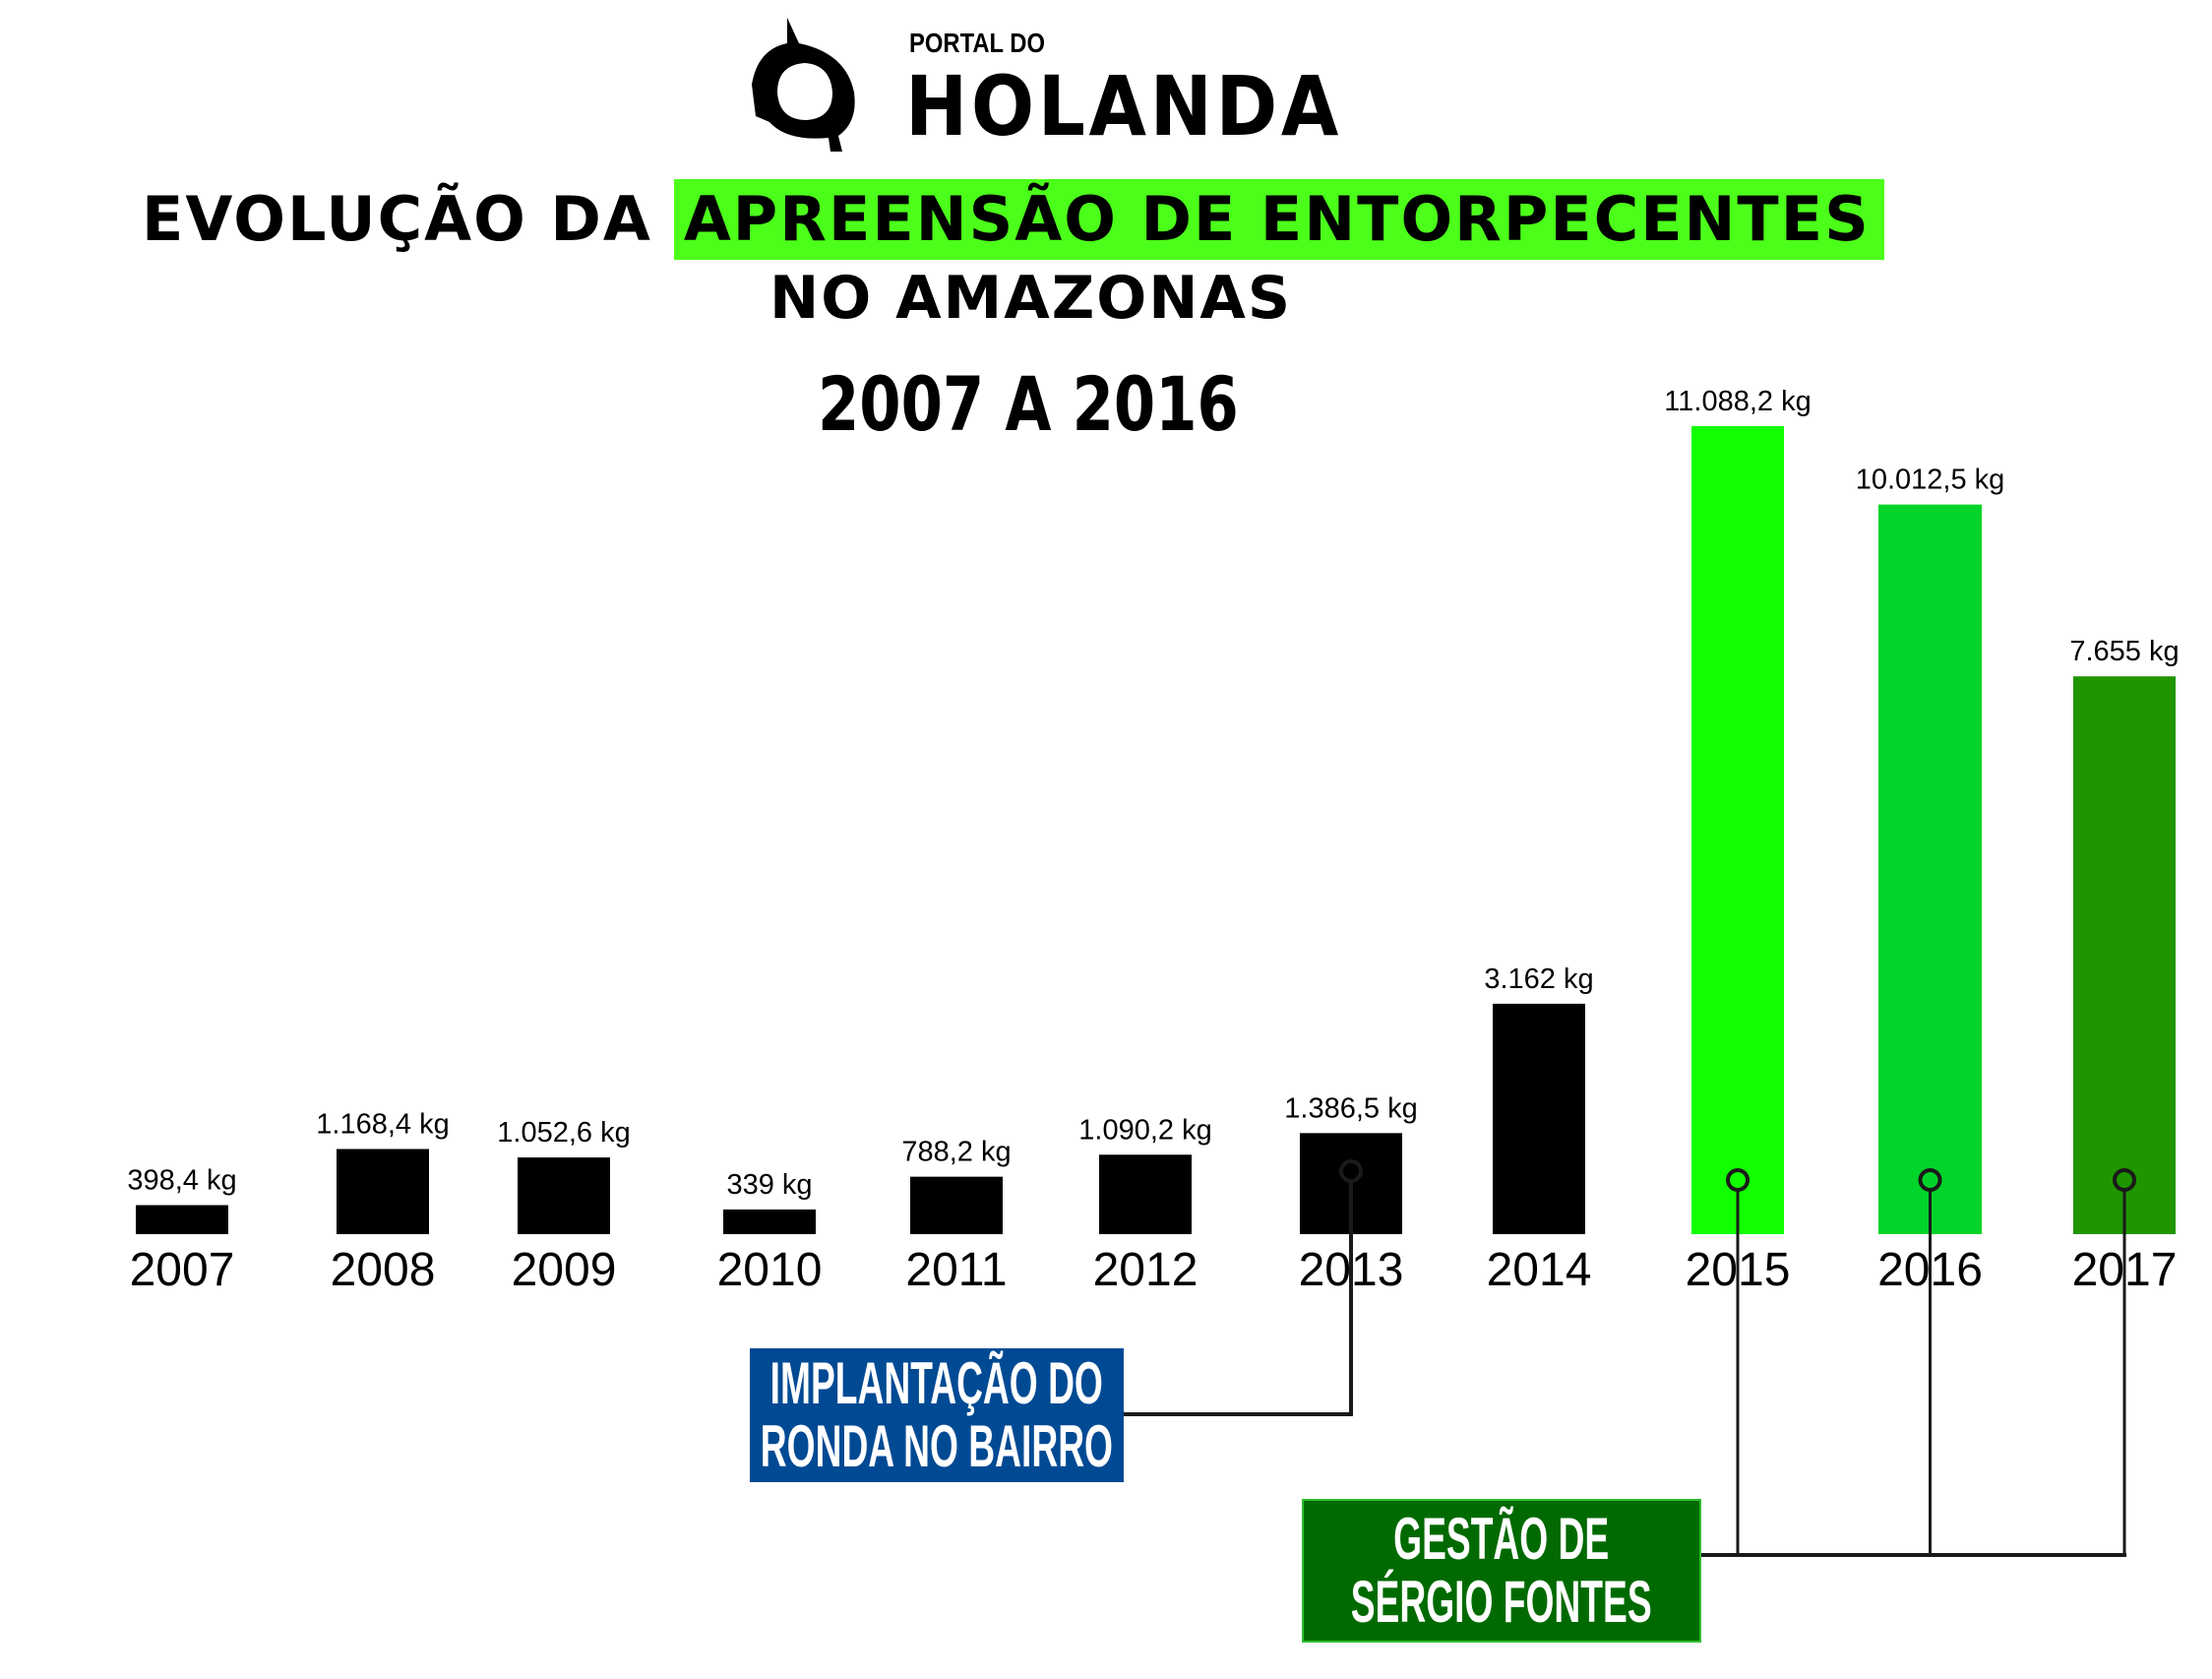 The height and width of the screenshot is (1679, 2212). What do you see at coordinates (937, 1446) in the screenshot?
I see `ronda-line2: RONDA NO BAIRRO` at bounding box center [937, 1446].